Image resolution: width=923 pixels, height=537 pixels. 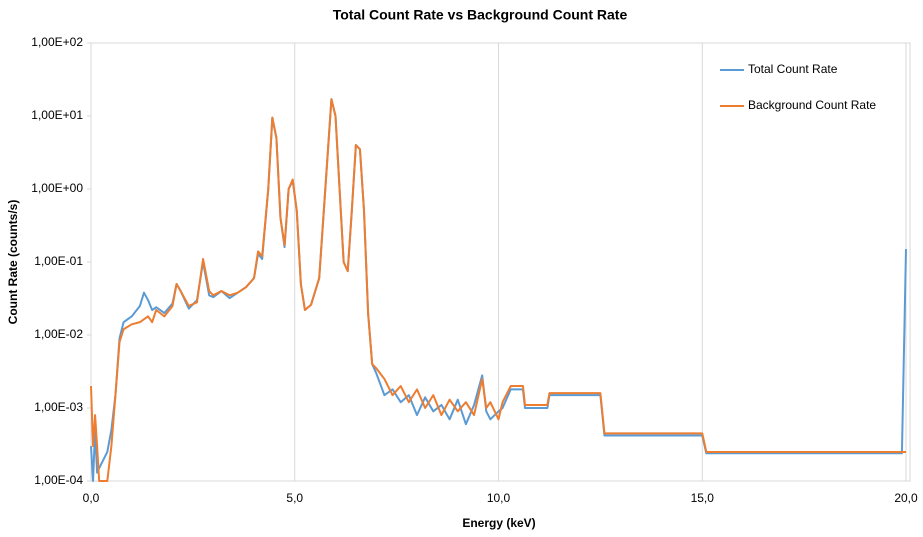 What do you see at coordinates (58, 407) in the screenshot?
I see `y-tick-label: 1,00E-03` at bounding box center [58, 407].